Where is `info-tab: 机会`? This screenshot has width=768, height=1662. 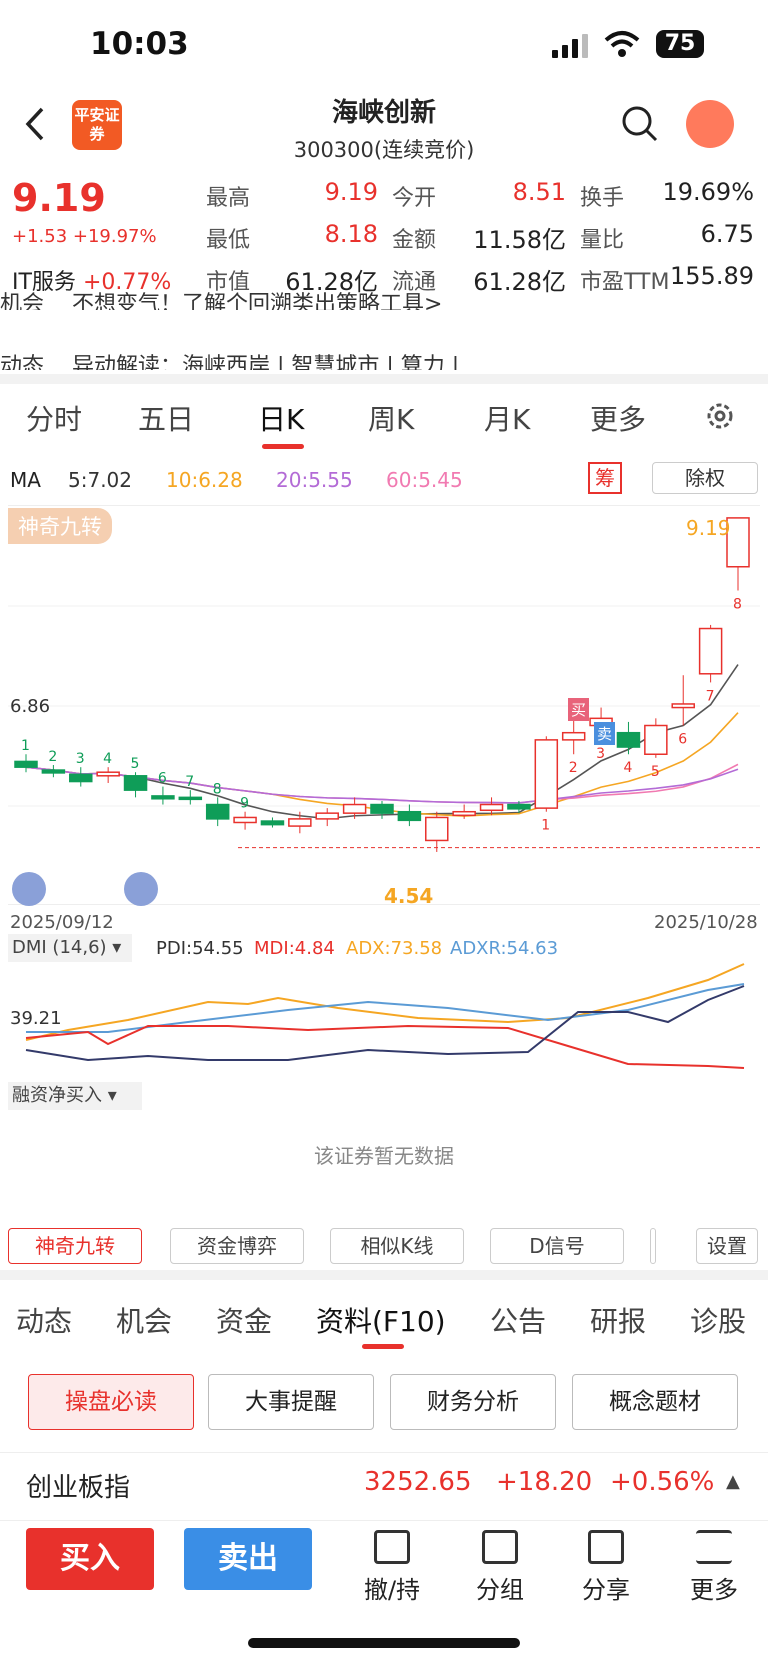 info-tab: 机会 is located at coordinates (144, 1321).